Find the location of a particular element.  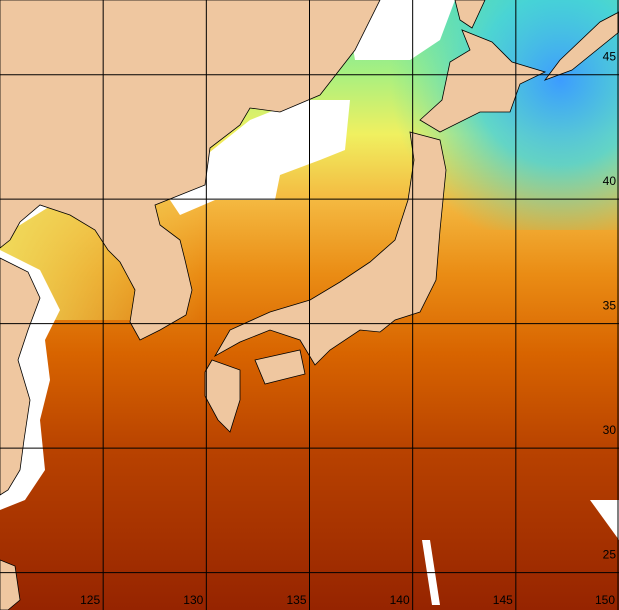

longitude-label: 145 is located at coordinates (503, 600).